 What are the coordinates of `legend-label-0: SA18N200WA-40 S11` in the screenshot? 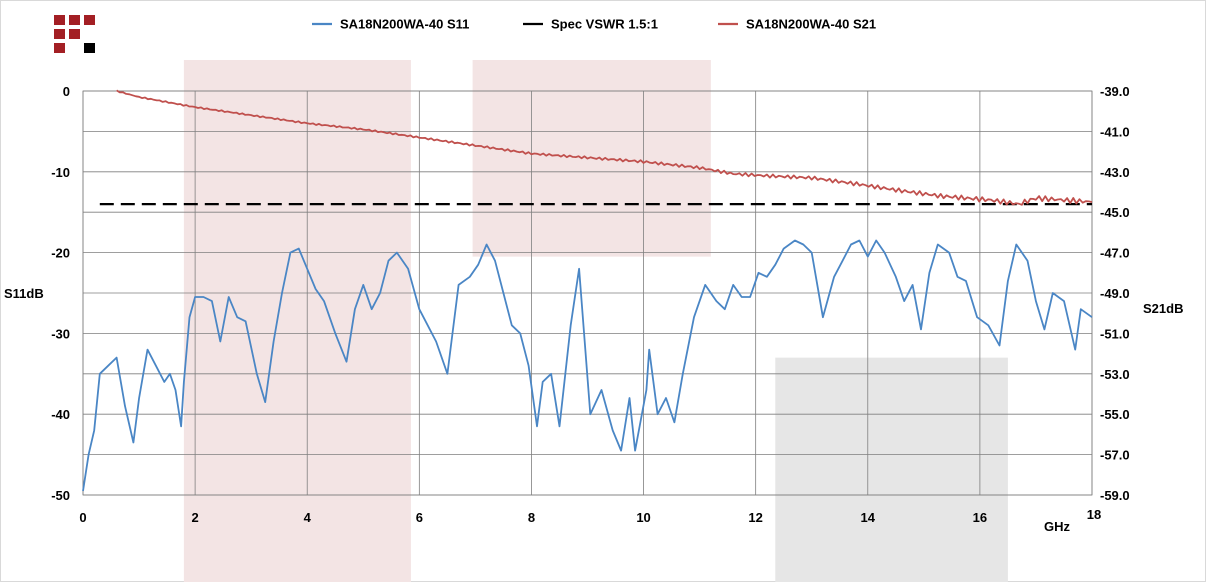 It's located at (404, 24).